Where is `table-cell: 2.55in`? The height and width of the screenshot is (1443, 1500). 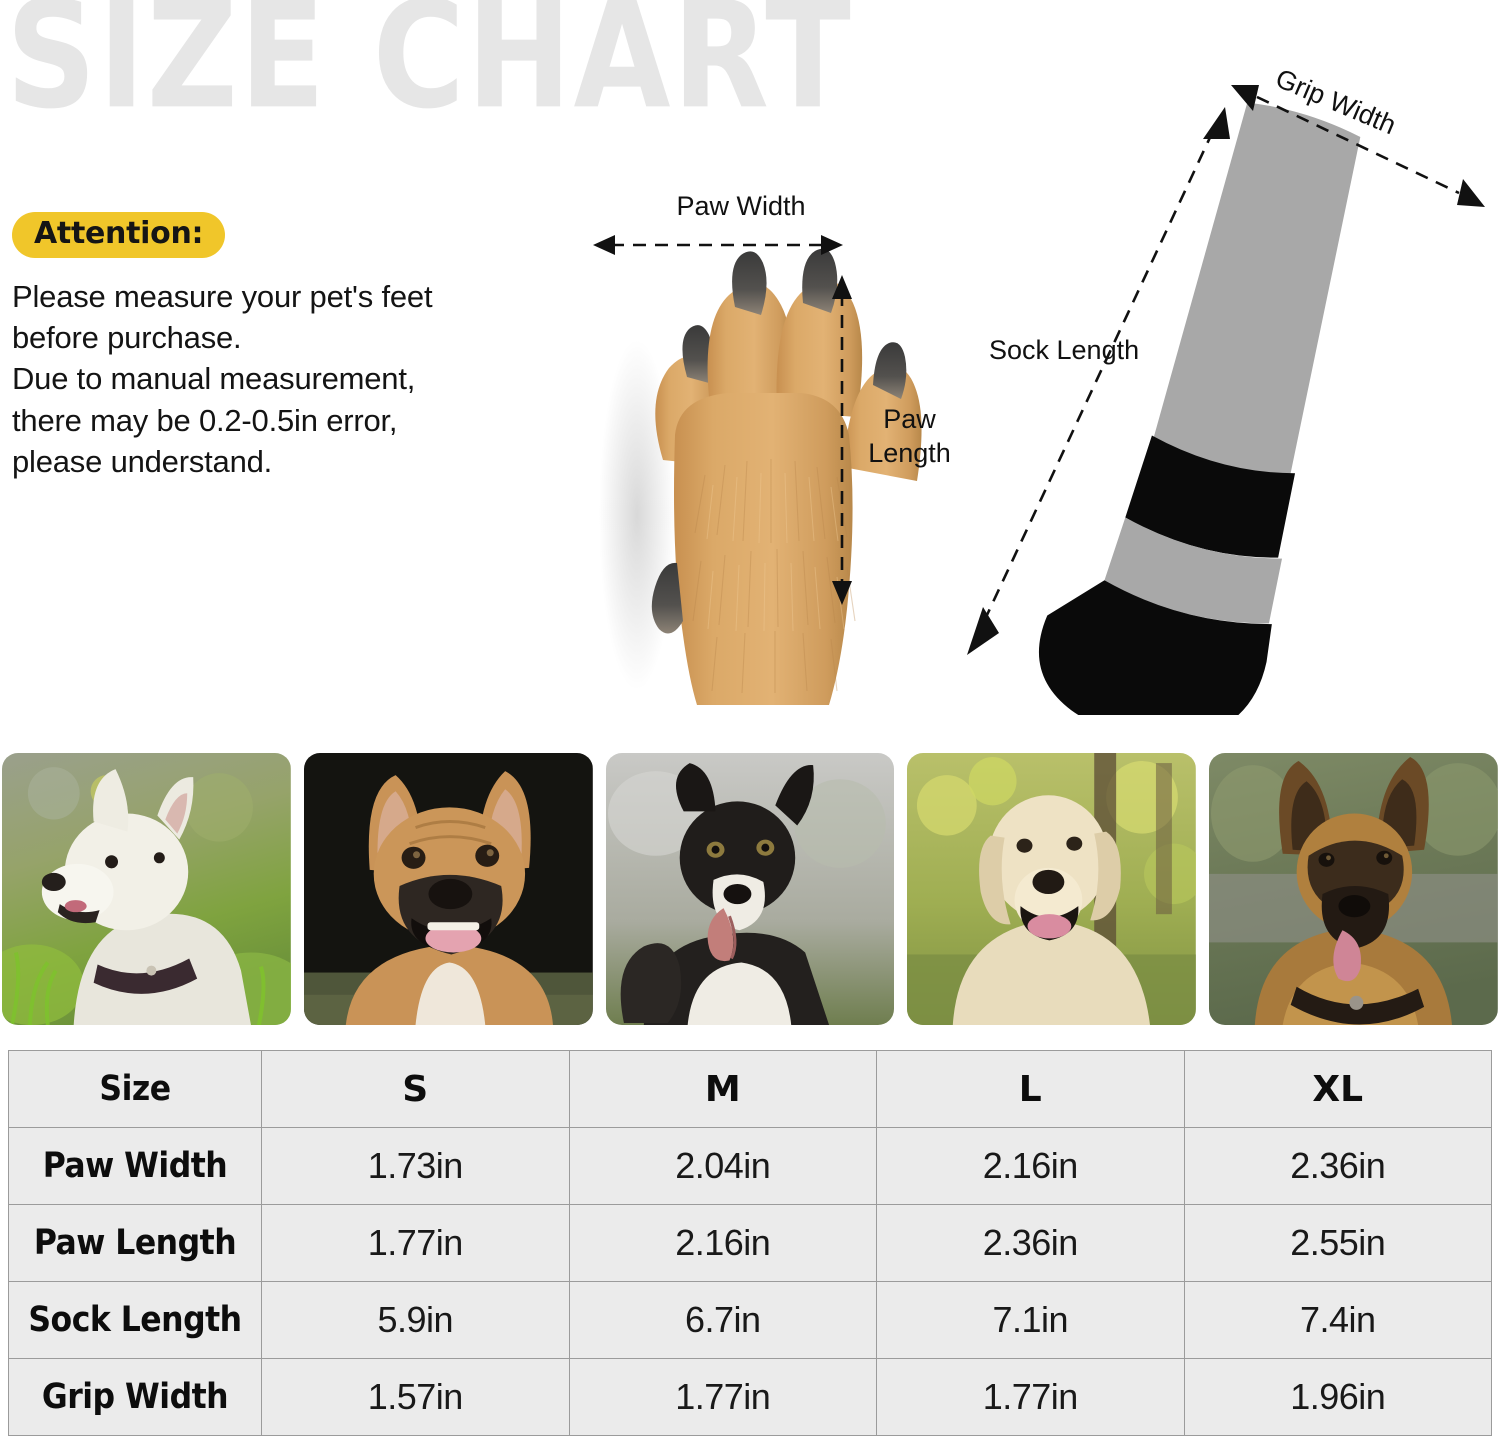
table-cell: 2.55in is located at coordinates (1337, 1243).